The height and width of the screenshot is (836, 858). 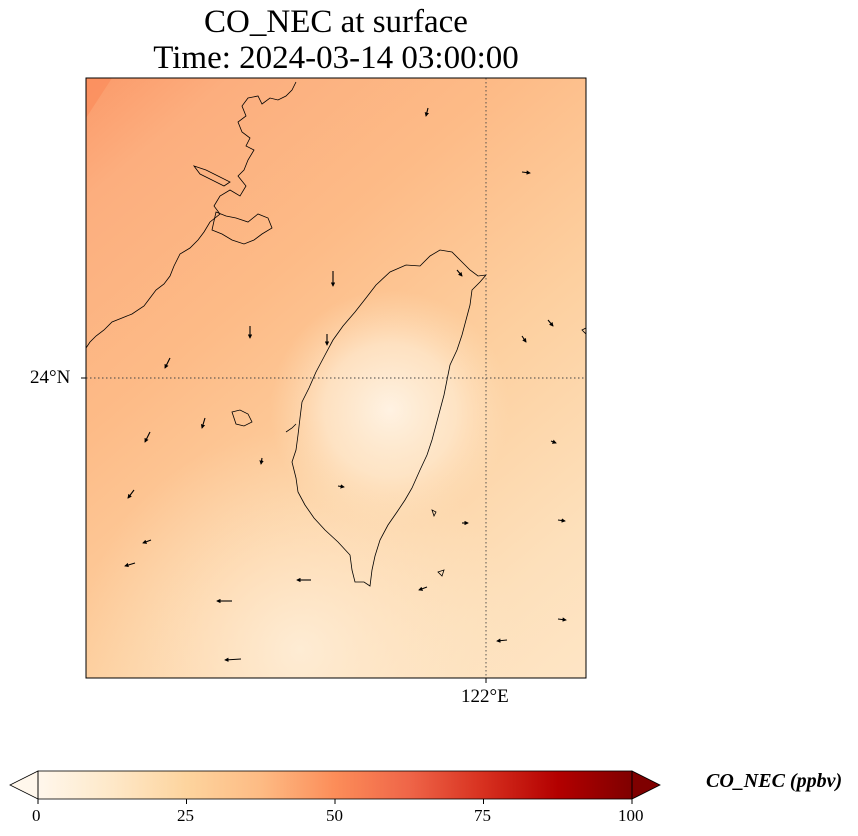 I want to click on lon-label-122e: 122°E, so click(x=485, y=696).